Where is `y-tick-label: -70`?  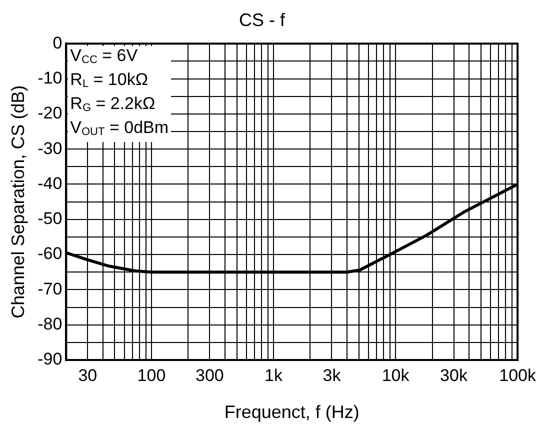 y-tick-label: -70 is located at coordinates (50, 288).